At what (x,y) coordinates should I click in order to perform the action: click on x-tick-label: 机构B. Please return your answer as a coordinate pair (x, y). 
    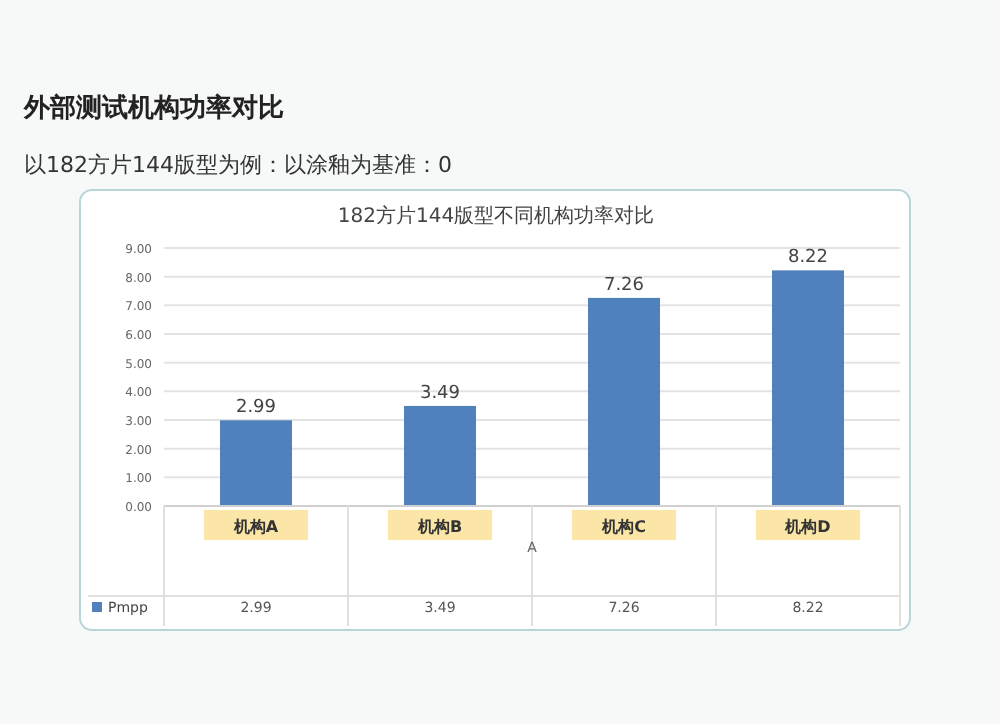
    Looking at the image, I should click on (439, 527).